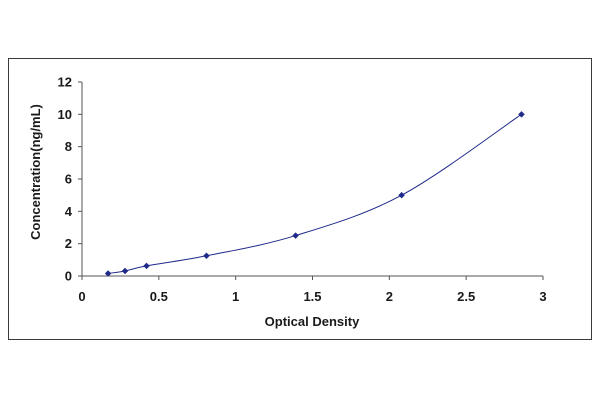  What do you see at coordinates (389, 296) in the screenshot?
I see `x-tick-label: 2` at bounding box center [389, 296].